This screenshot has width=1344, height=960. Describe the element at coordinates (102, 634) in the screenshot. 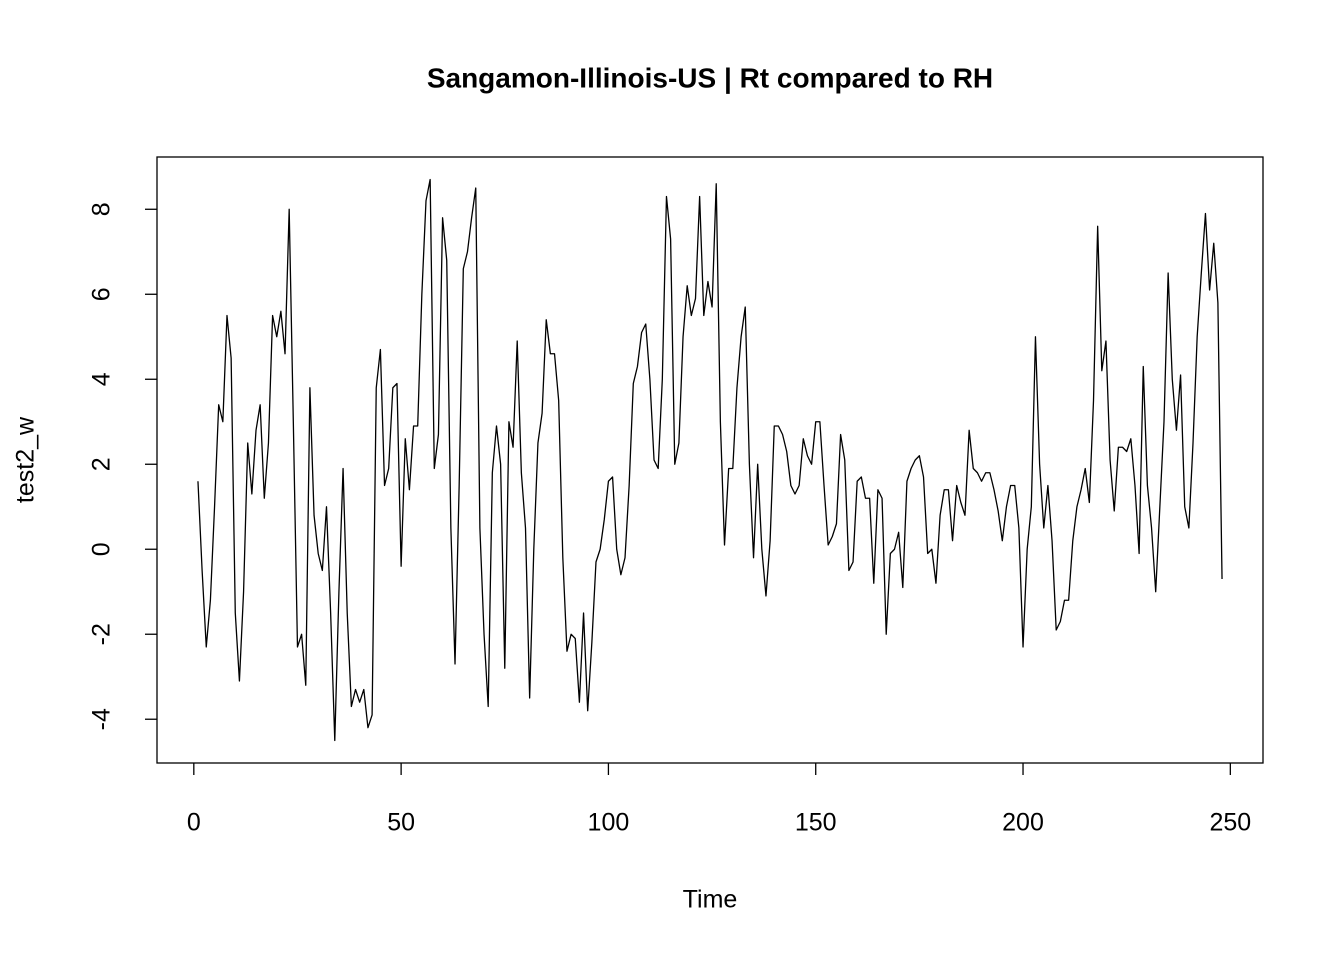

I see `y-tick-label: -2` at that location.